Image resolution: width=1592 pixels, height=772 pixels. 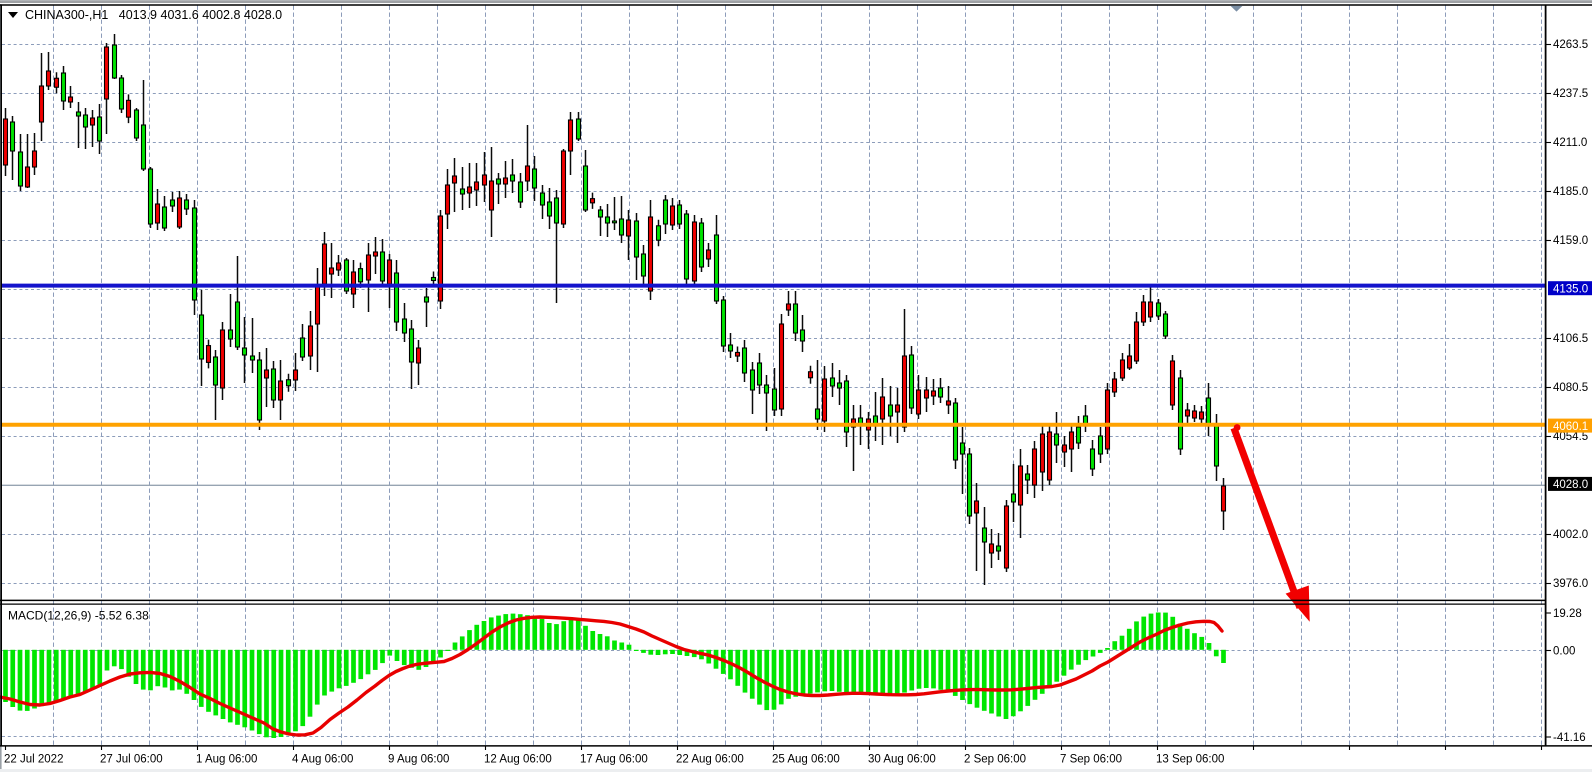 I want to click on svg-text: 0.00, so click(x=1564, y=652).